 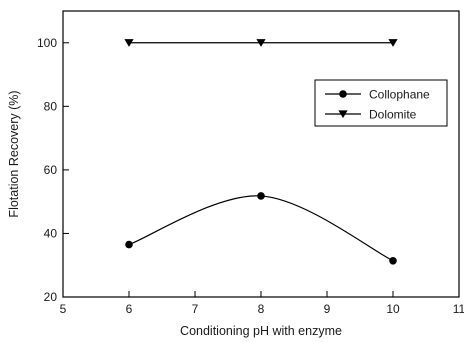 I want to click on x-tick-label: 5, so click(x=63, y=309).